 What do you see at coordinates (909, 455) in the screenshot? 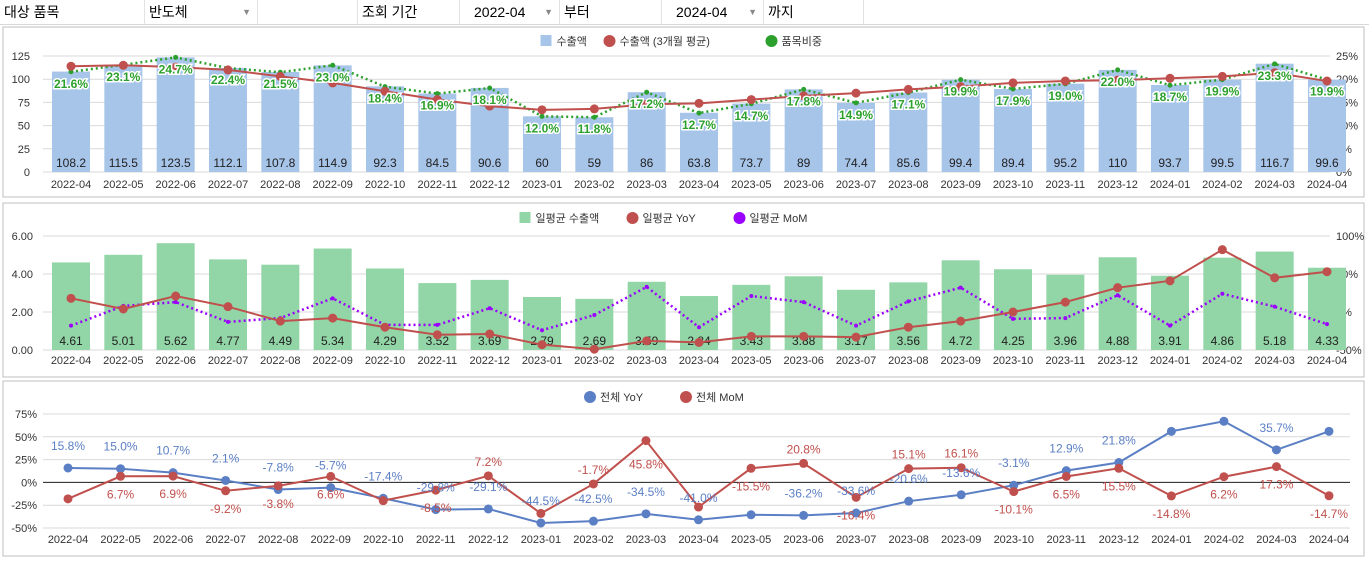
I see `mom-label: 15.1%` at bounding box center [909, 455].